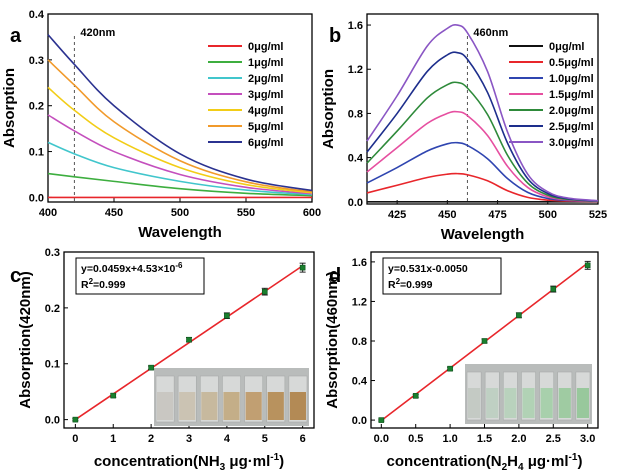 The image size is (636, 473). Describe the element at coordinates (587, 439) in the screenshot. I see `x-tick-label: 3.0` at that location.